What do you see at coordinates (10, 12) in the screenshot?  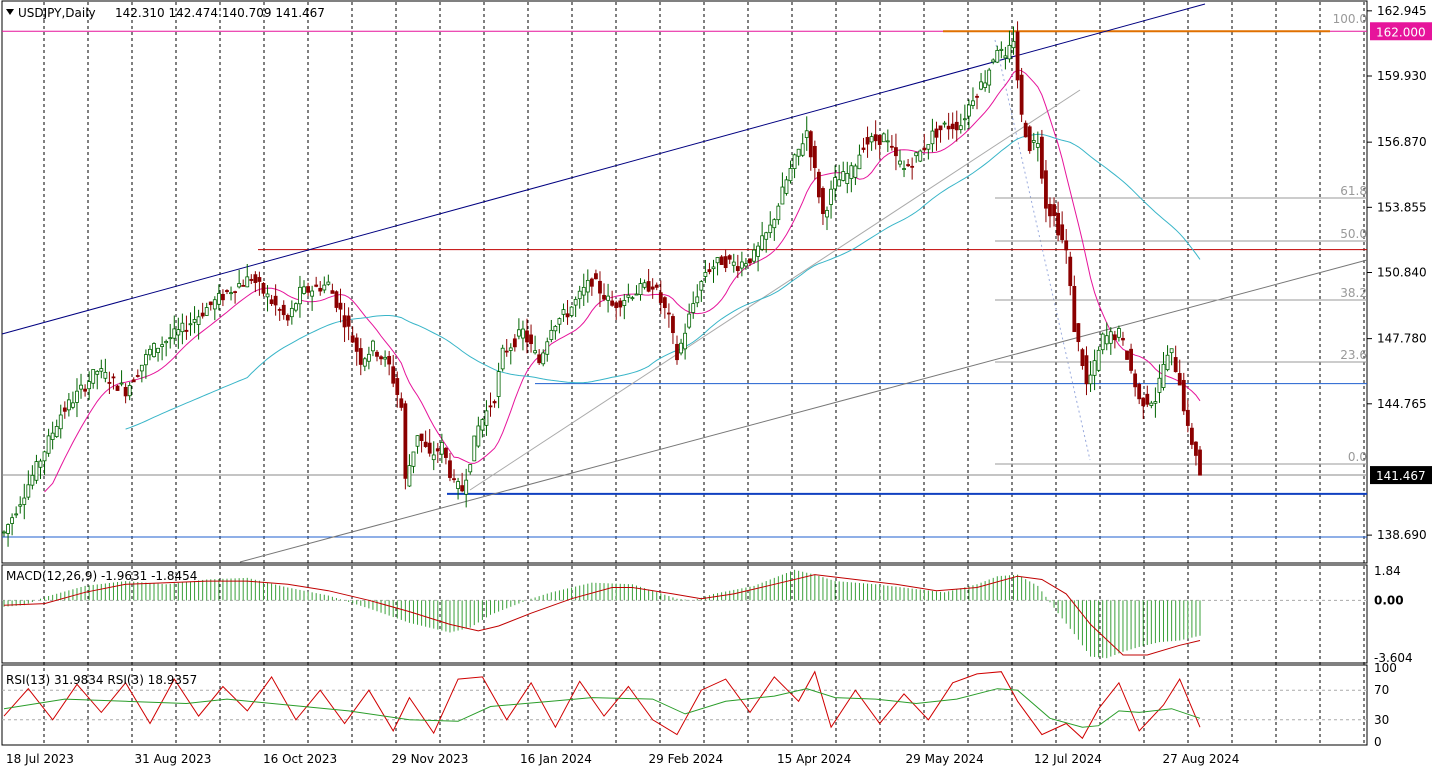 I see `dropdown-triangle-icon` at bounding box center [10, 12].